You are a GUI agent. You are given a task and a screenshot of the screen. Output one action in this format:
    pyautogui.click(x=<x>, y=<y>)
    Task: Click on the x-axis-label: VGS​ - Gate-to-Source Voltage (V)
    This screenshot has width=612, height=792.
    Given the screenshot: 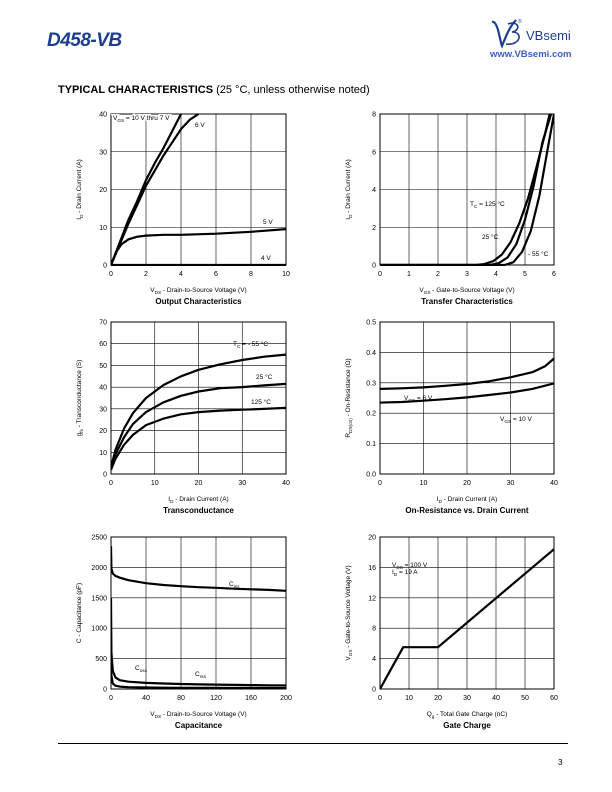 What is the action you would take?
    pyautogui.click(x=466, y=291)
    